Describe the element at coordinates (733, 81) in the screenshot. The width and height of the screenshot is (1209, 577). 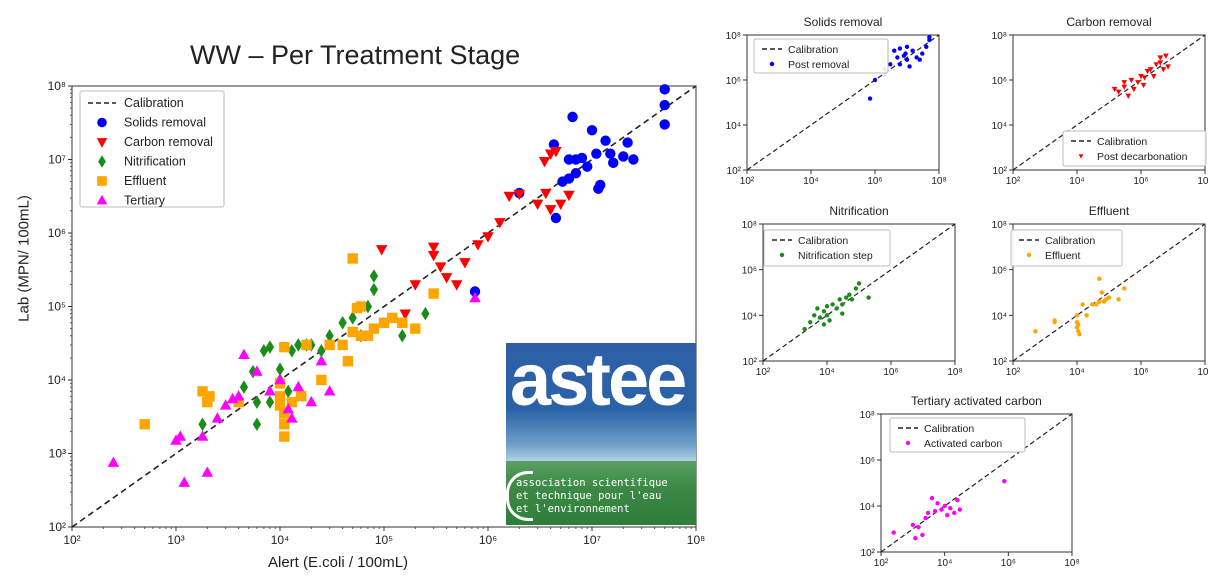
I see `solids-ytick-label: 10⁶` at that location.